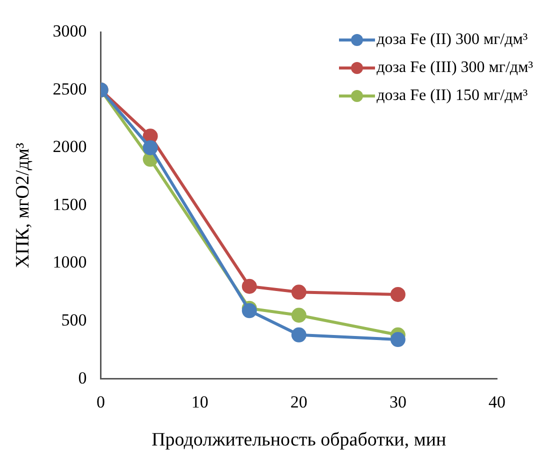 The image size is (545, 468). Describe the element at coordinates (299, 440) in the screenshot. I see `x-axis-title: Продолжительность обработки, мин` at that location.